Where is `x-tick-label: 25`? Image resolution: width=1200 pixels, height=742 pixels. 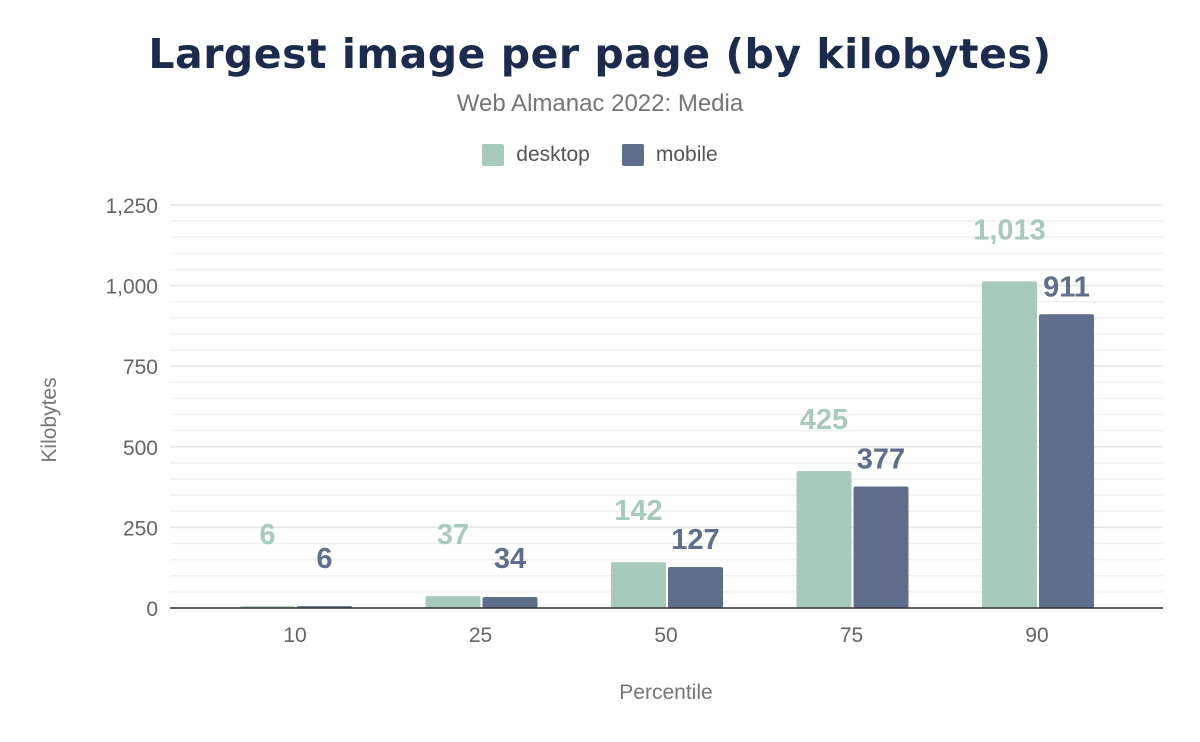
x-tick-label: 25 is located at coordinates (480, 635).